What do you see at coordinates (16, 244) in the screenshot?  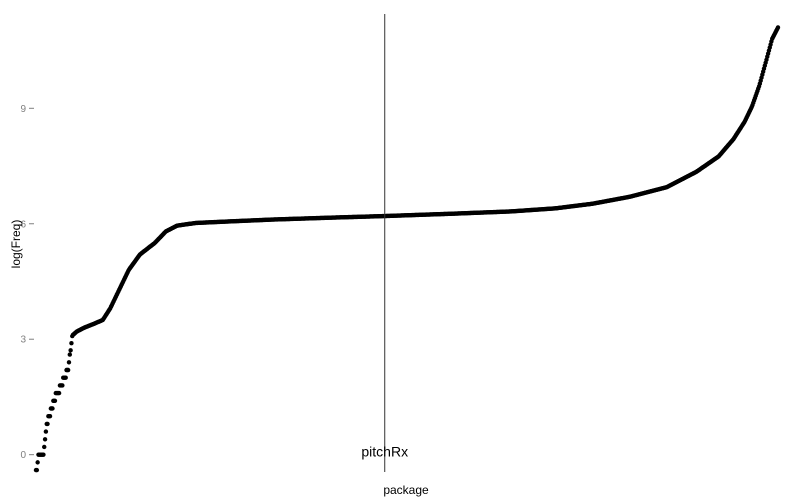 I see `y-axis-title: log(Freq)` at bounding box center [16, 244].